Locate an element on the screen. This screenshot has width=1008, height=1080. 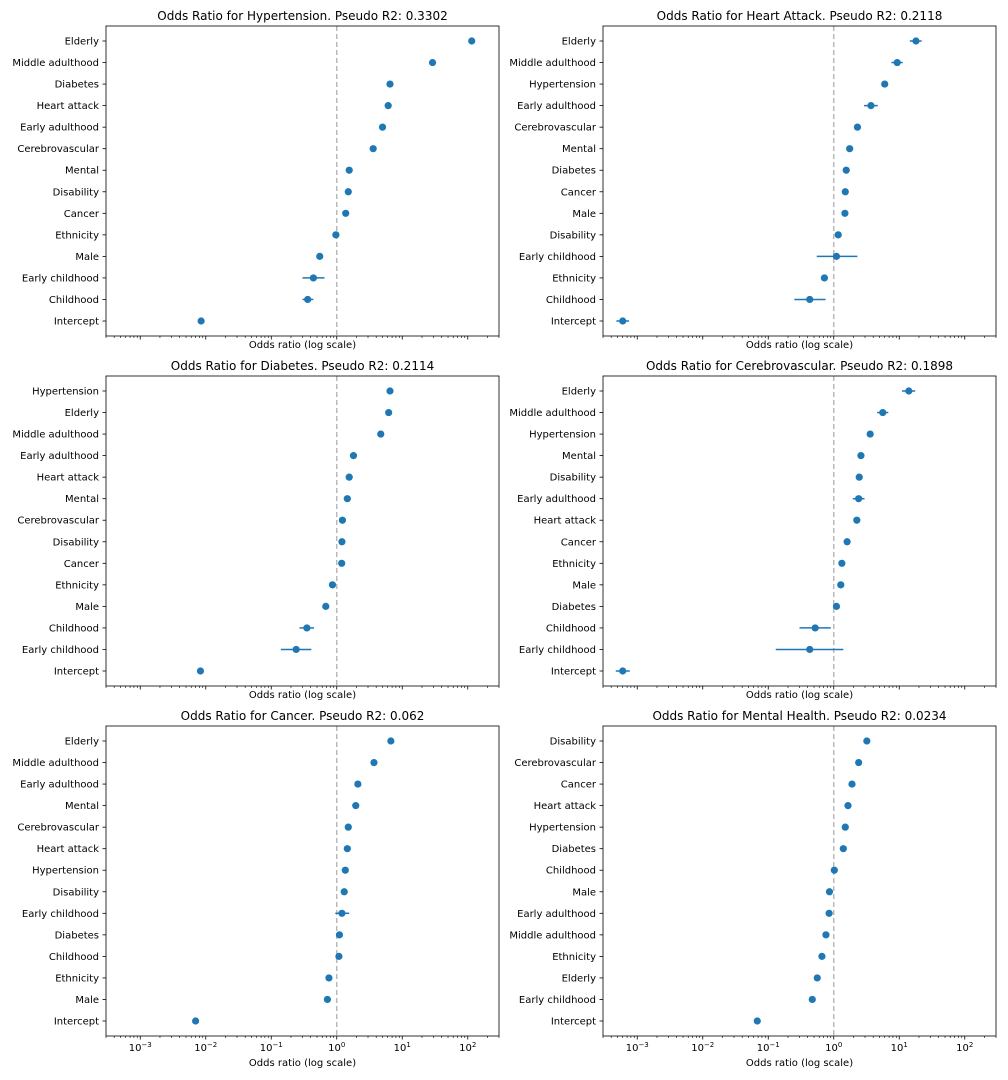
plot-frame is located at coordinates (302, 881).